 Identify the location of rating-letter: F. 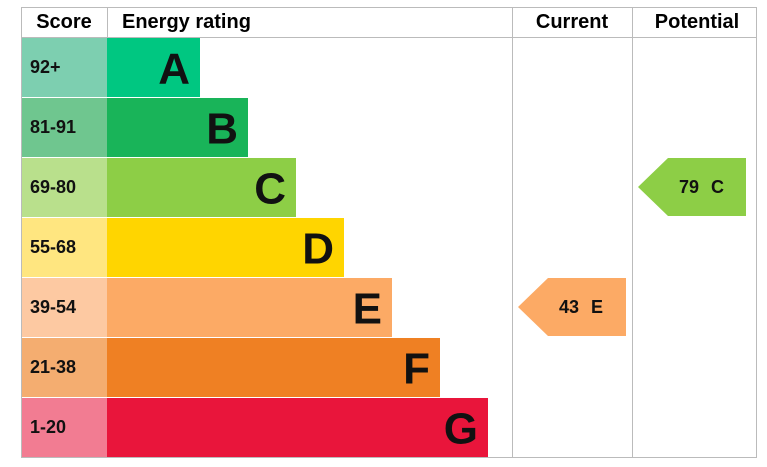
(416, 369).